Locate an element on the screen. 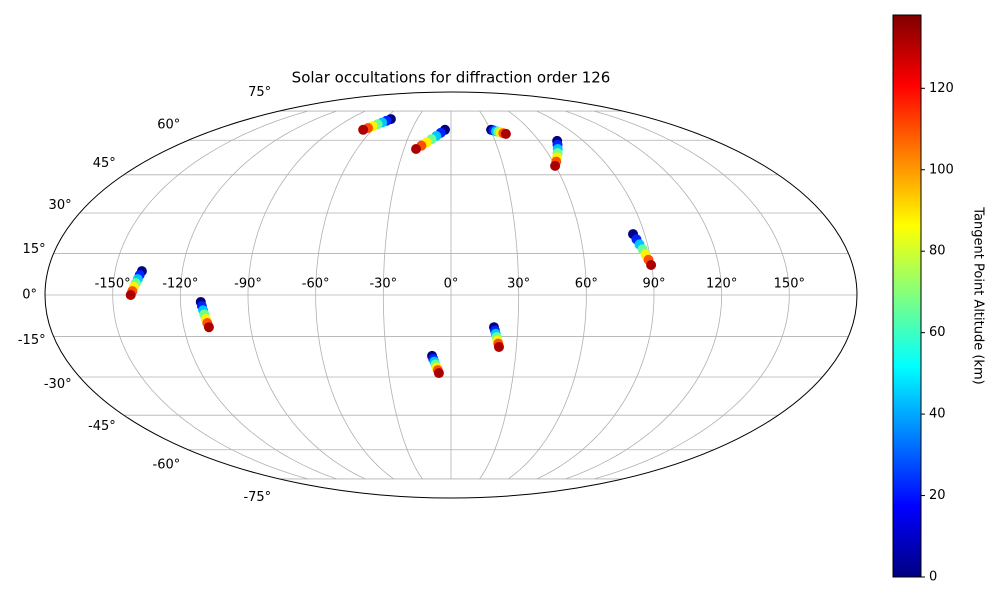 The height and width of the screenshot is (600, 1000). y-tick-label: 30° is located at coordinates (60, 205).